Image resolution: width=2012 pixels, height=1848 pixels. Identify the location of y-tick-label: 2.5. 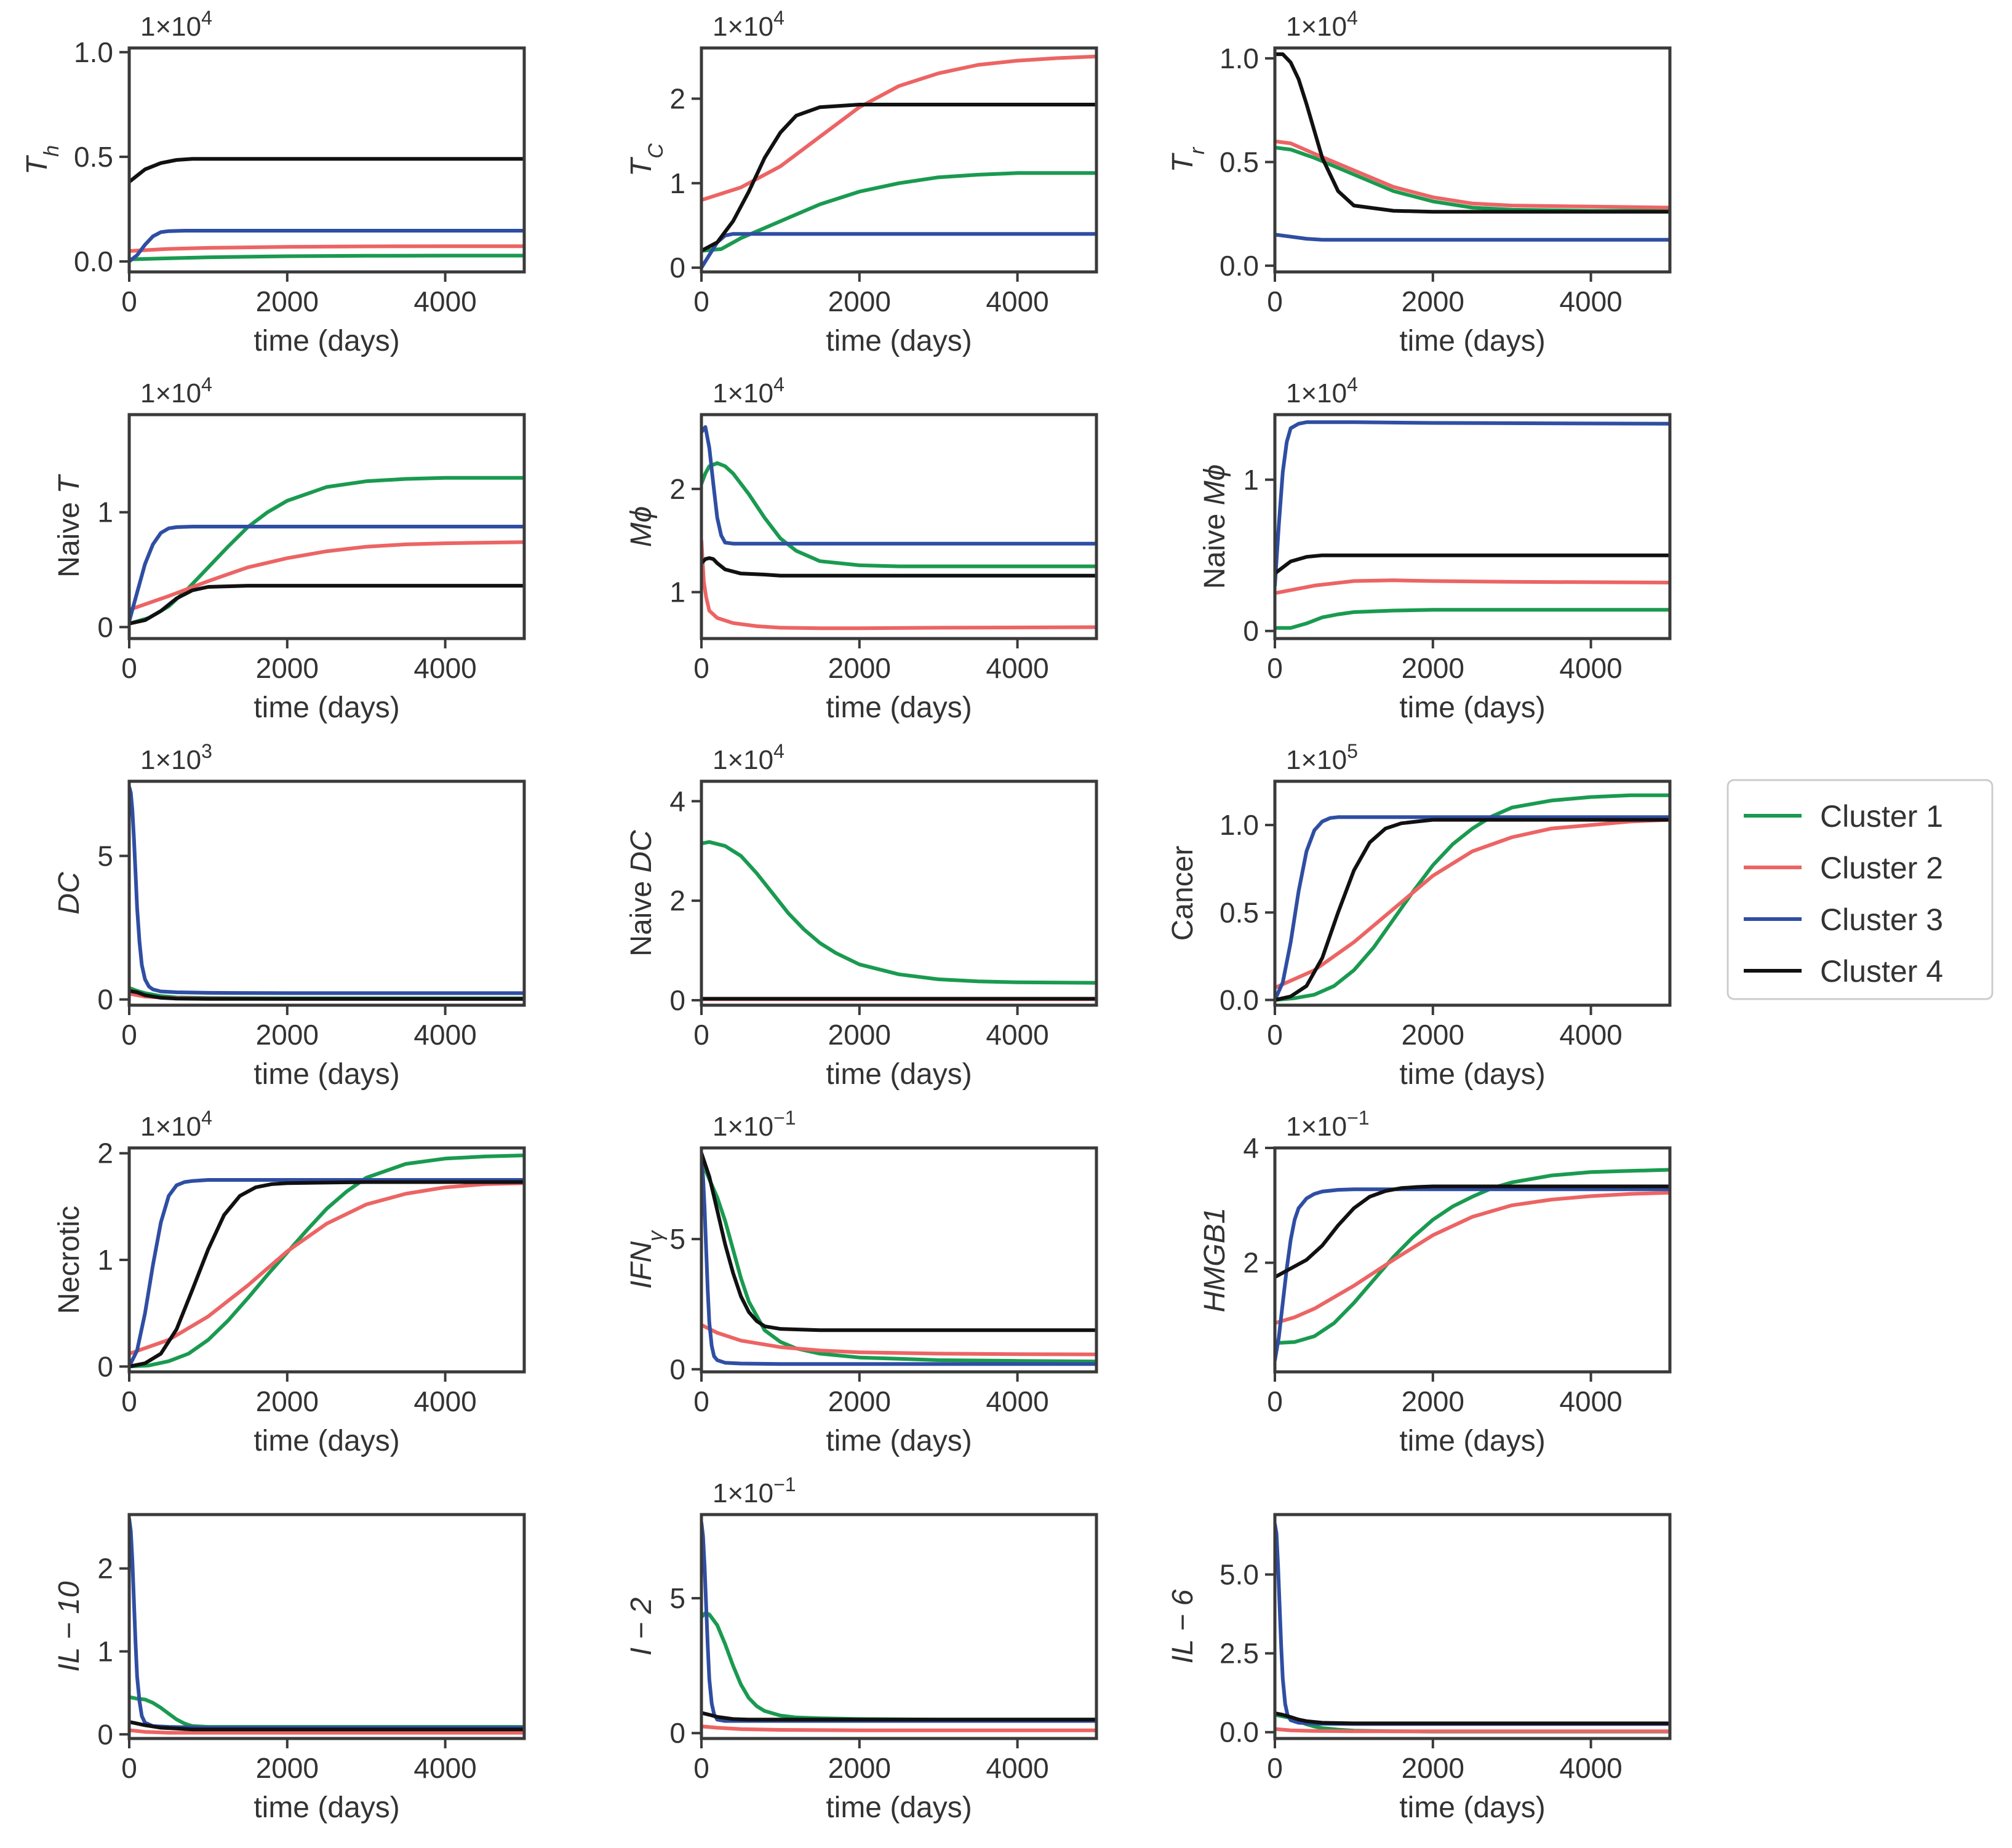
(1239, 1654).